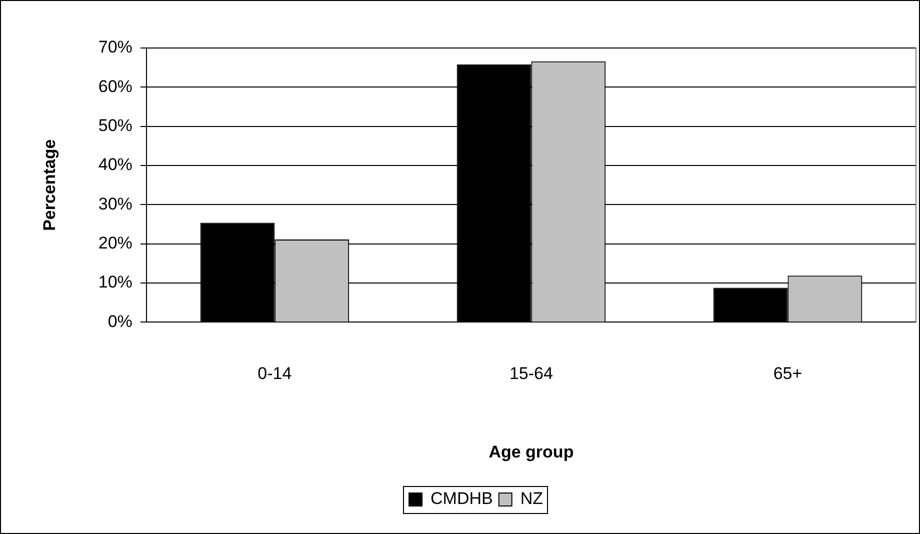  What do you see at coordinates (115, 282) in the screenshot?
I see `y-tick-label: 10%` at bounding box center [115, 282].